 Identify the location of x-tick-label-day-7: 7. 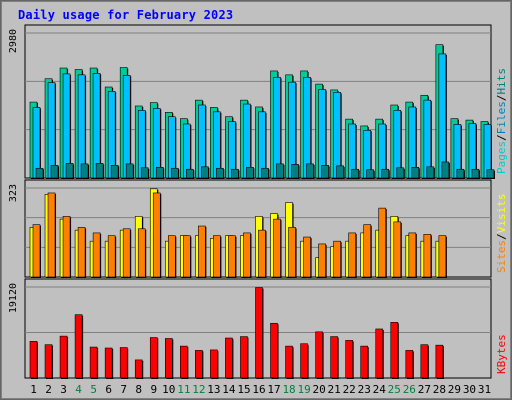
(123, 389).